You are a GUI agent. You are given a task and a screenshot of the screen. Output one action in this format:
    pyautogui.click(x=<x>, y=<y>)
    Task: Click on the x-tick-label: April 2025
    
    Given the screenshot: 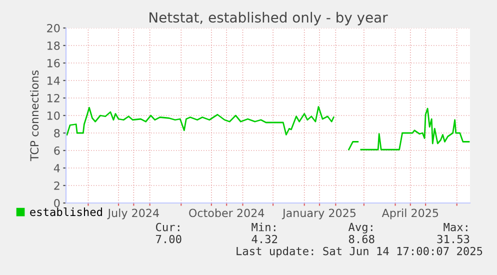 What is the action you would take?
    pyautogui.click(x=410, y=214)
    